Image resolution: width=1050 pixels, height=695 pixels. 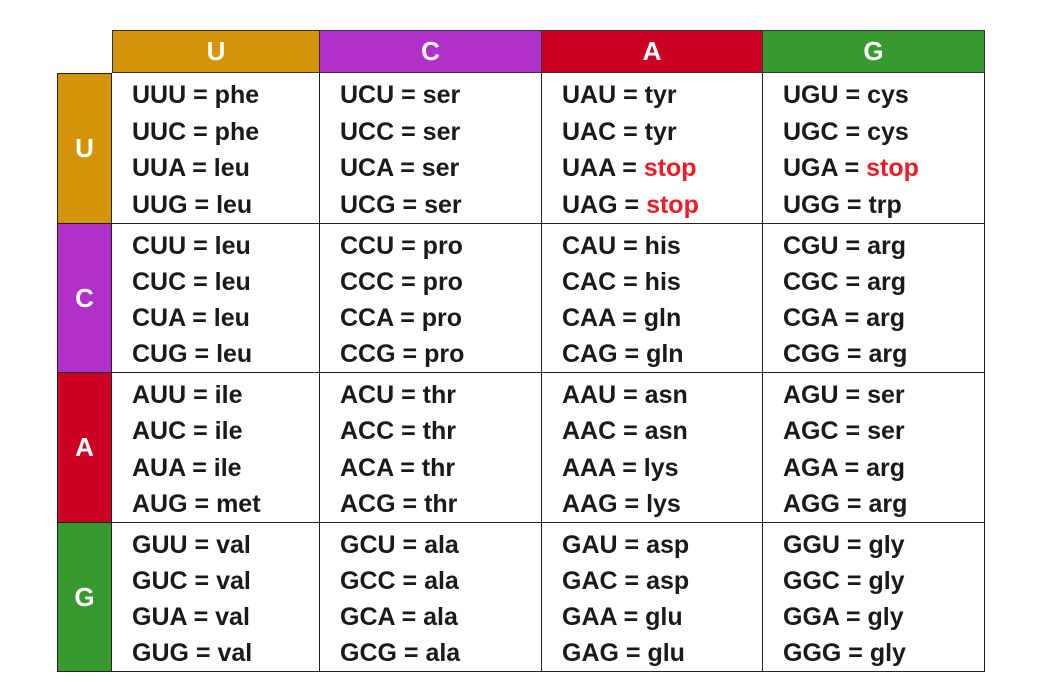 What do you see at coordinates (84, 597) in the screenshot?
I see `row-header-G: G` at bounding box center [84, 597].